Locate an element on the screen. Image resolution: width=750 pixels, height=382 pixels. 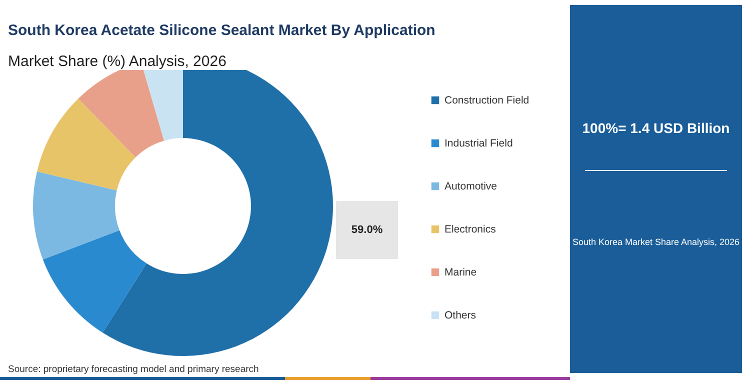
legend-label: Automotive is located at coordinates (471, 186).